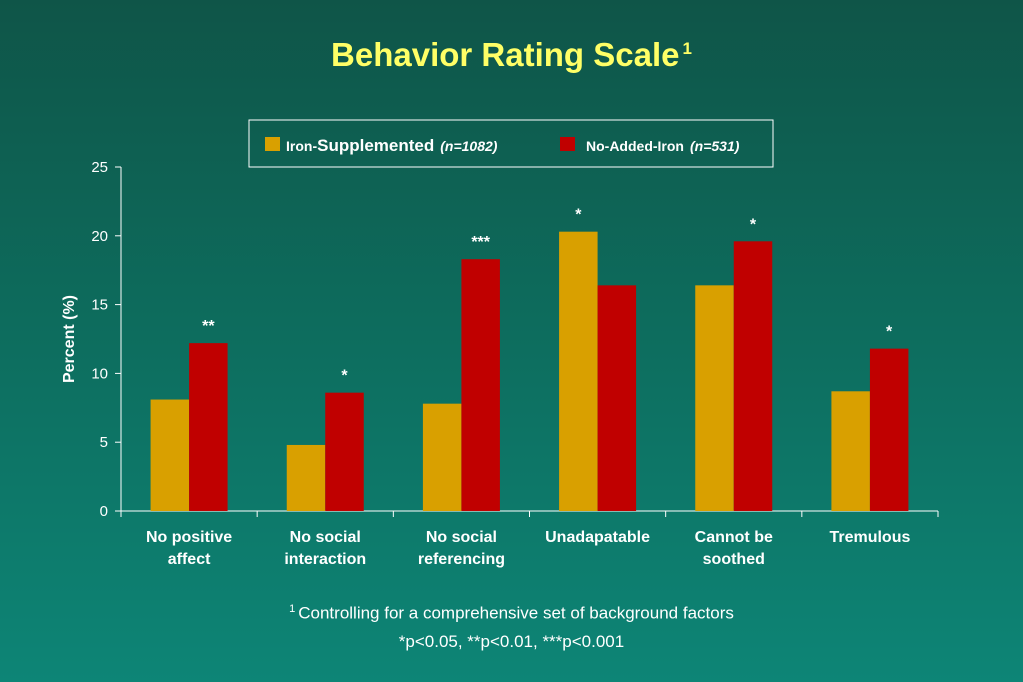  What do you see at coordinates (272, 144) in the screenshot?
I see `legend-swatch-iron-supplemented` at bounding box center [272, 144].